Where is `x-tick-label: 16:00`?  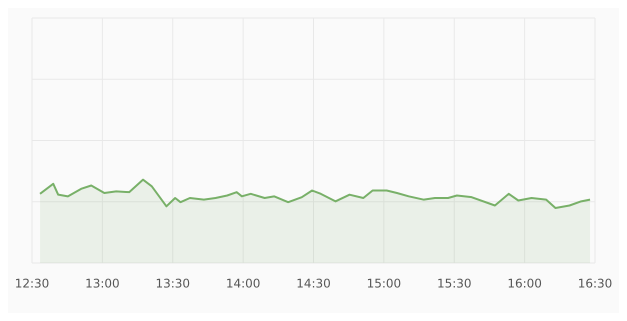 x-tick-label: 16:00 is located at coordinates (524, 283).